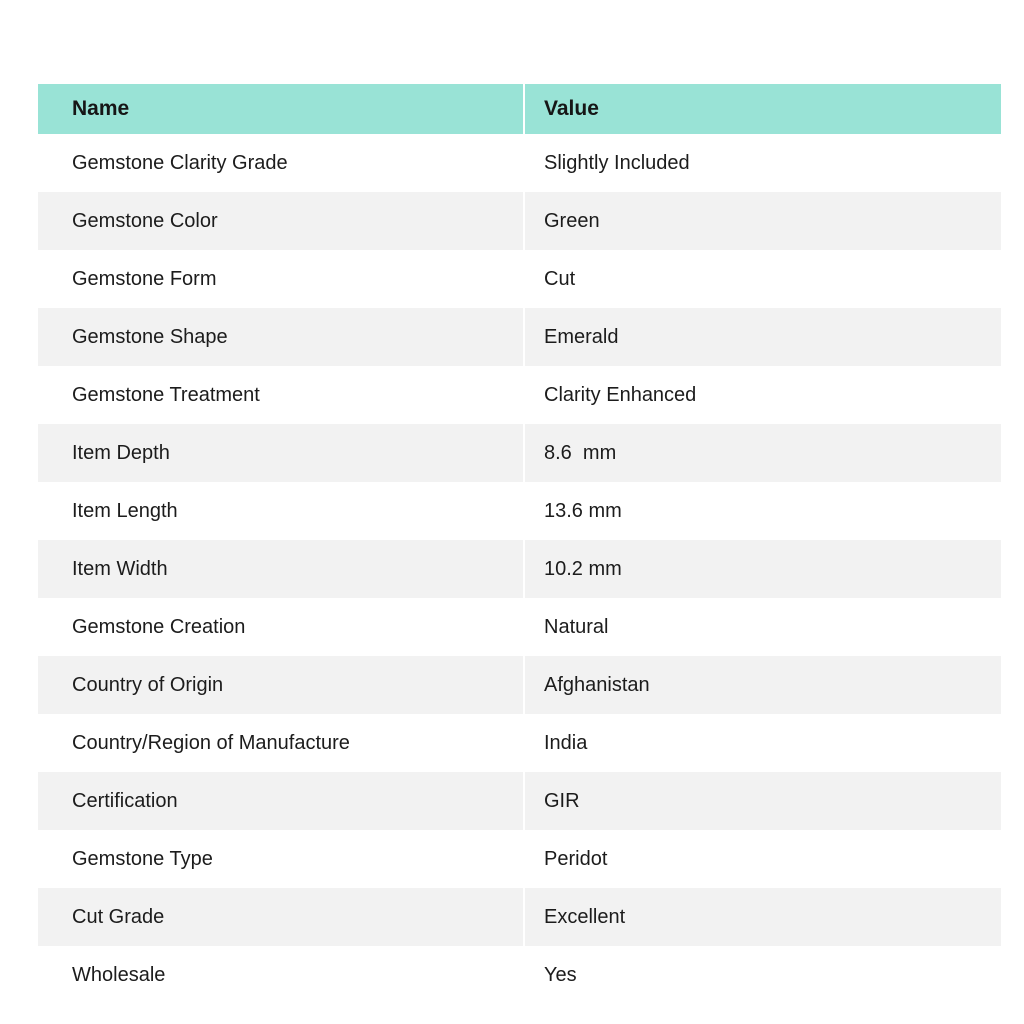 Image resolution: width=1024 pixels, height=1024 pixels. I want to click on spec-name-cell: Gemstone Clarity Grade, so click(180, 162).